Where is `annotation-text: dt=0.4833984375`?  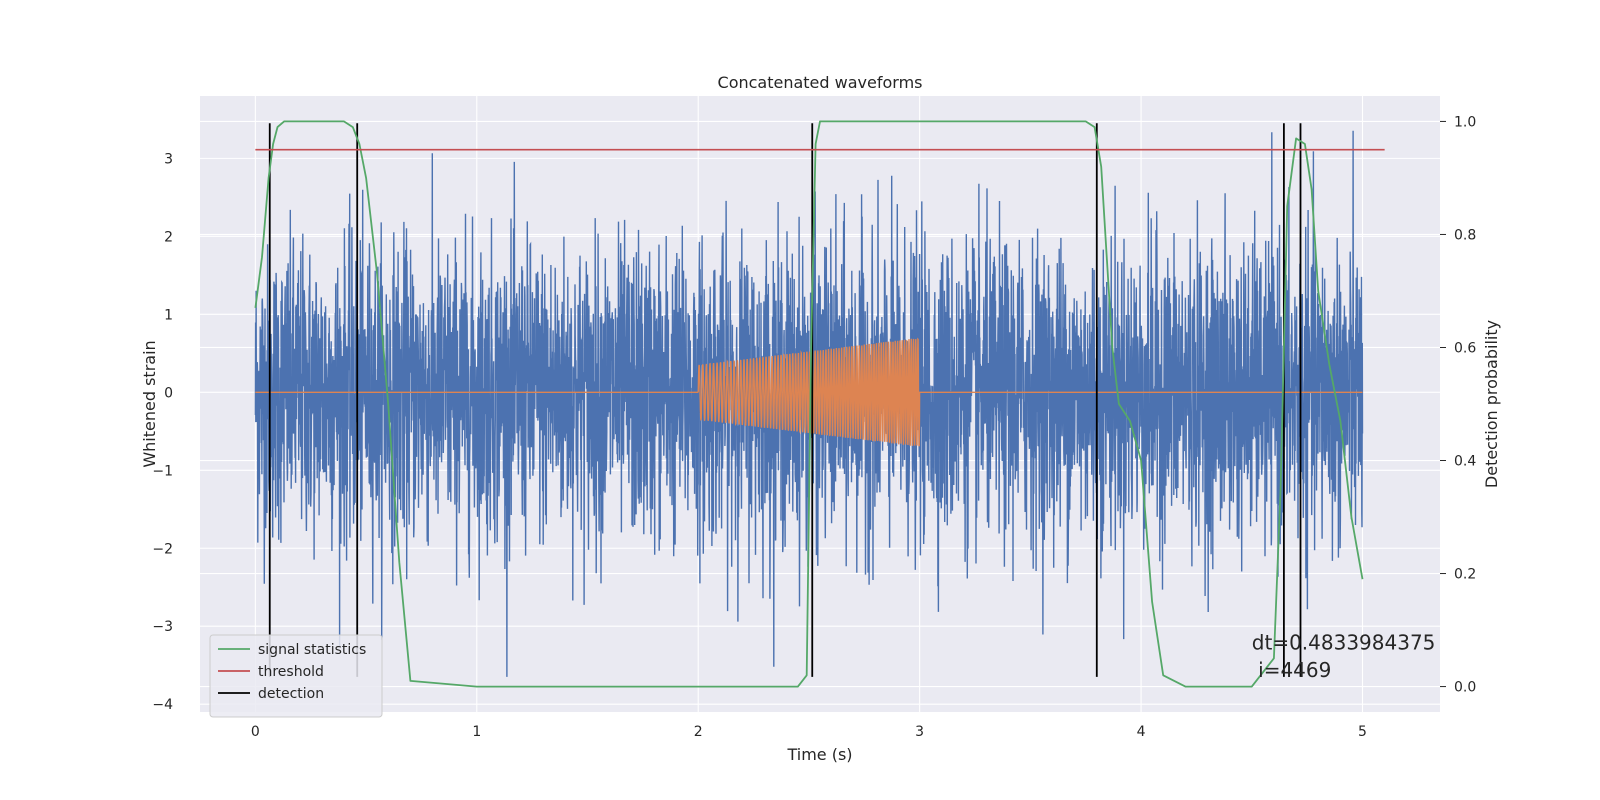
annotation-text: dt=0.4833984375 is located at coordinates (1344, 643).